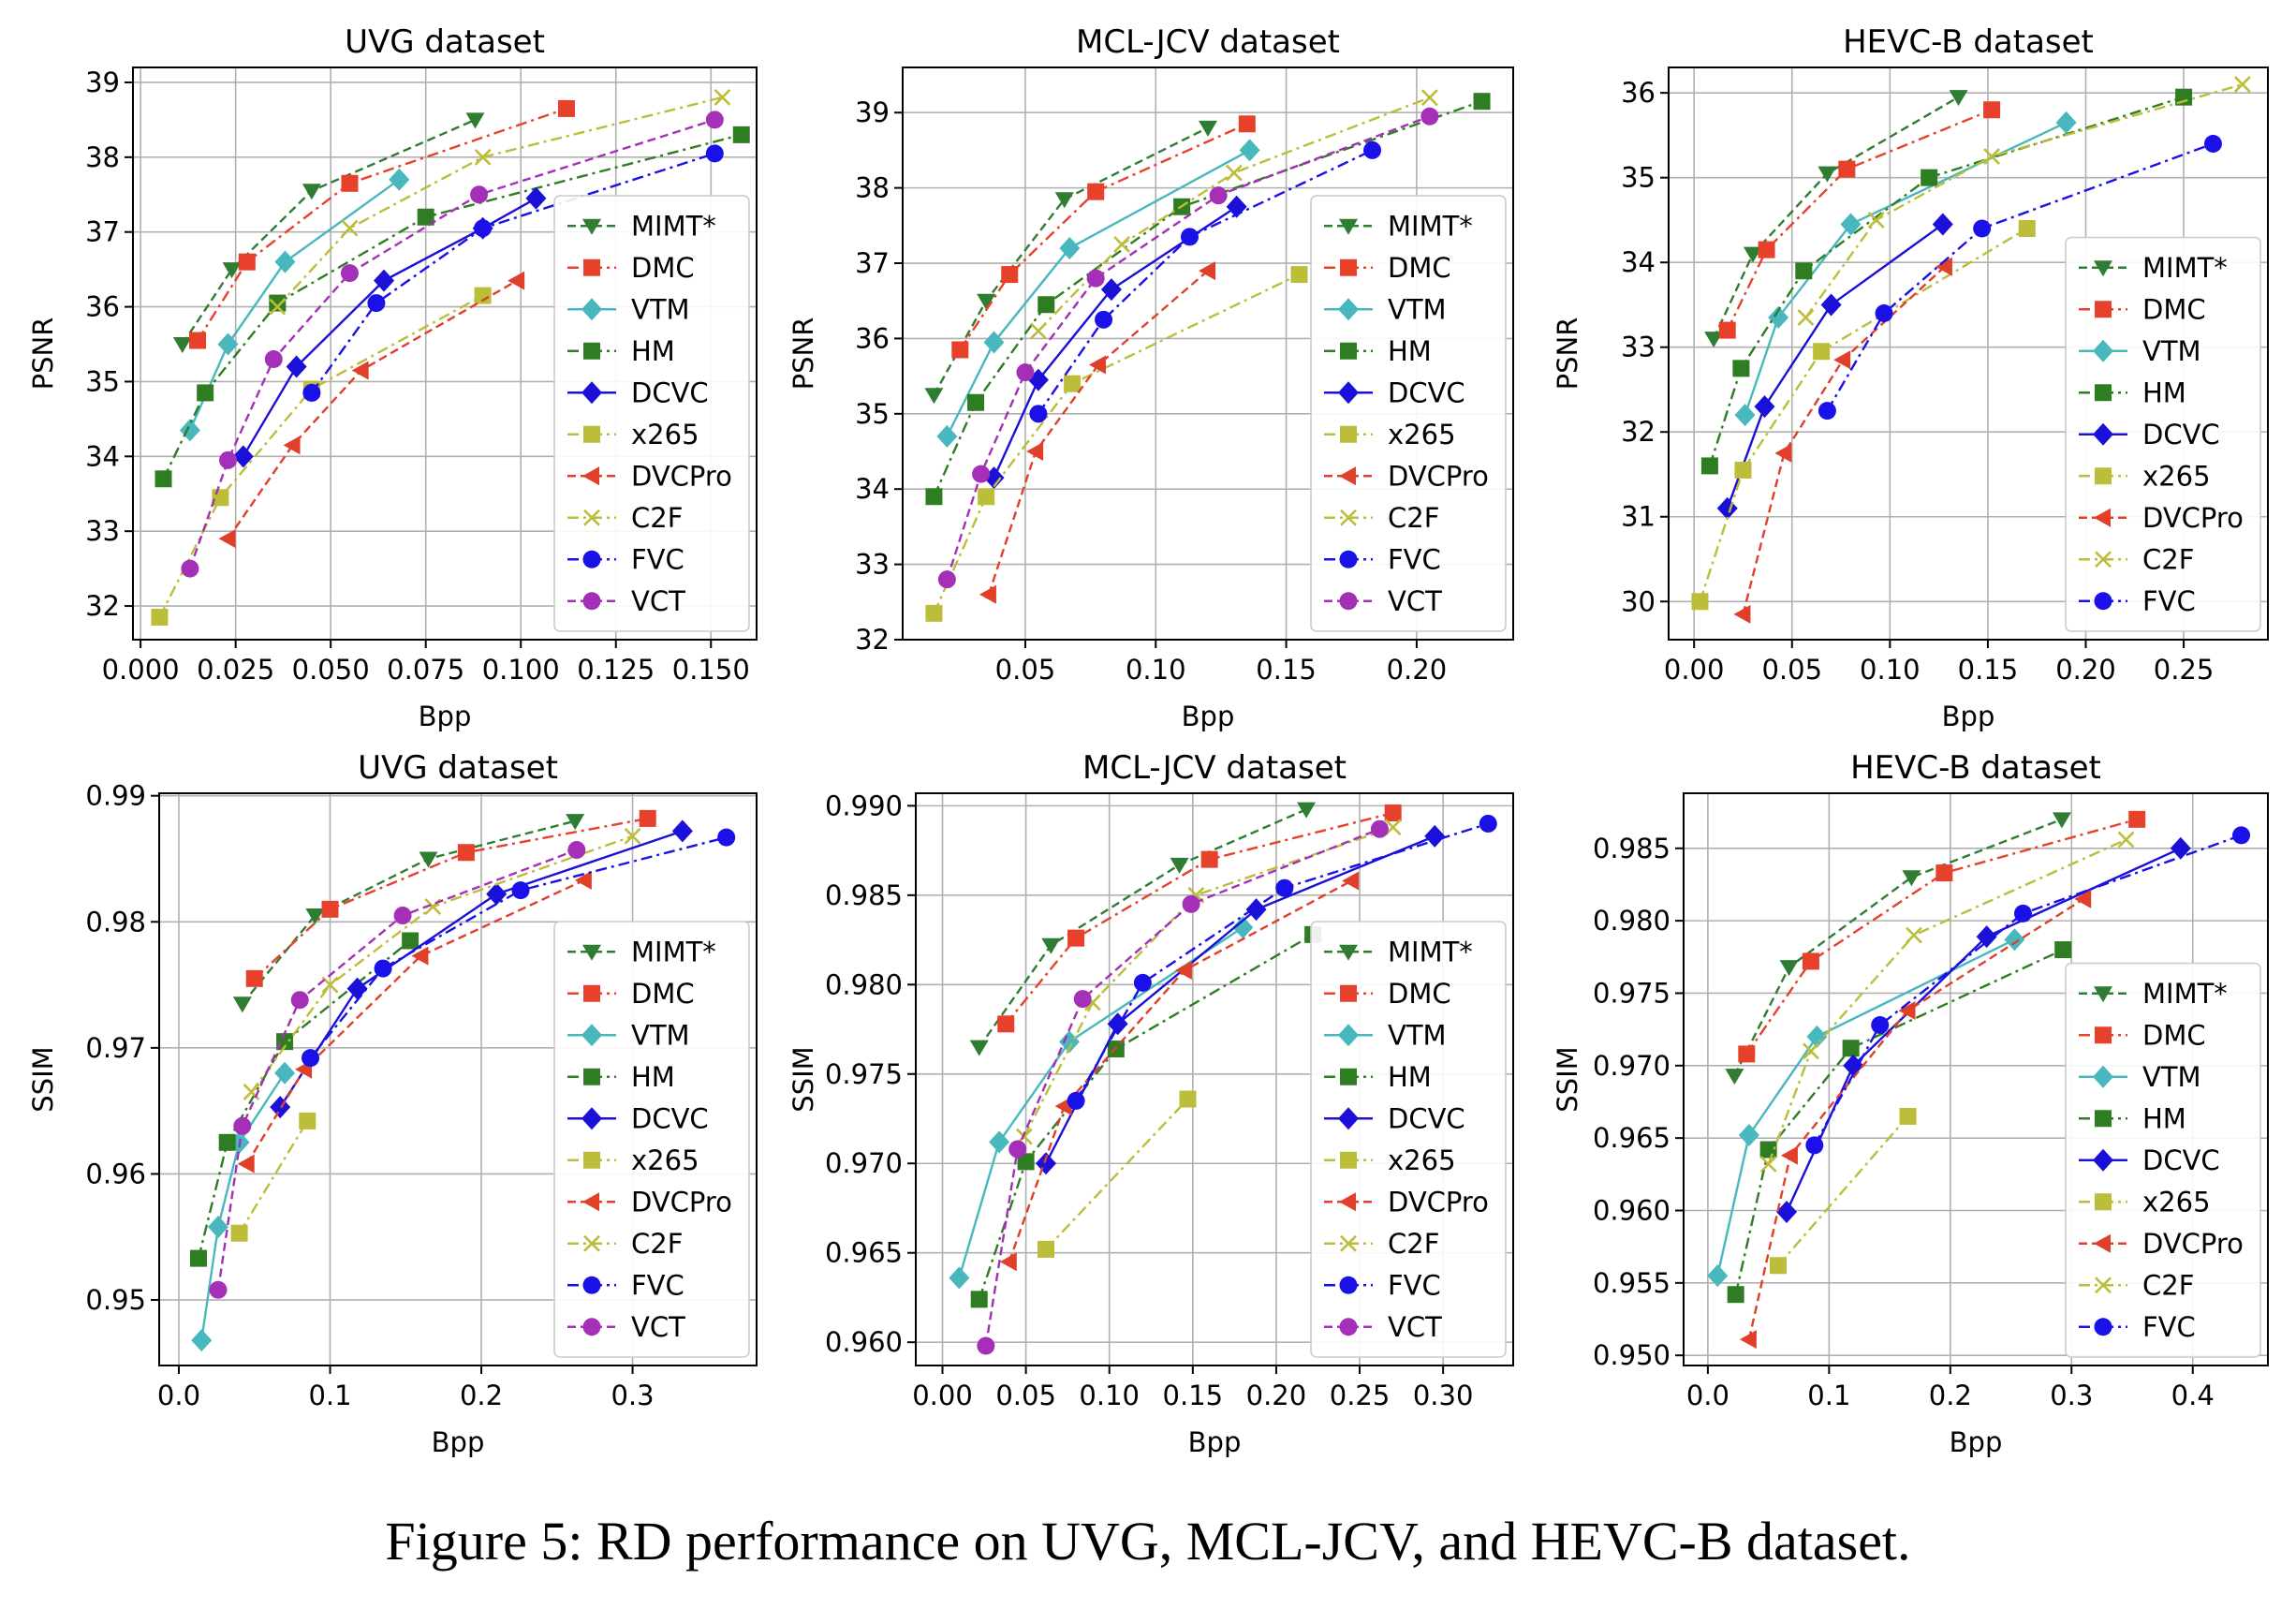 The image size is (2296, 1609). What do you see at coordinates (1638, 347) in the screenshot?
I see `y-tick-label: 33` at bounding box center [1638, 347].